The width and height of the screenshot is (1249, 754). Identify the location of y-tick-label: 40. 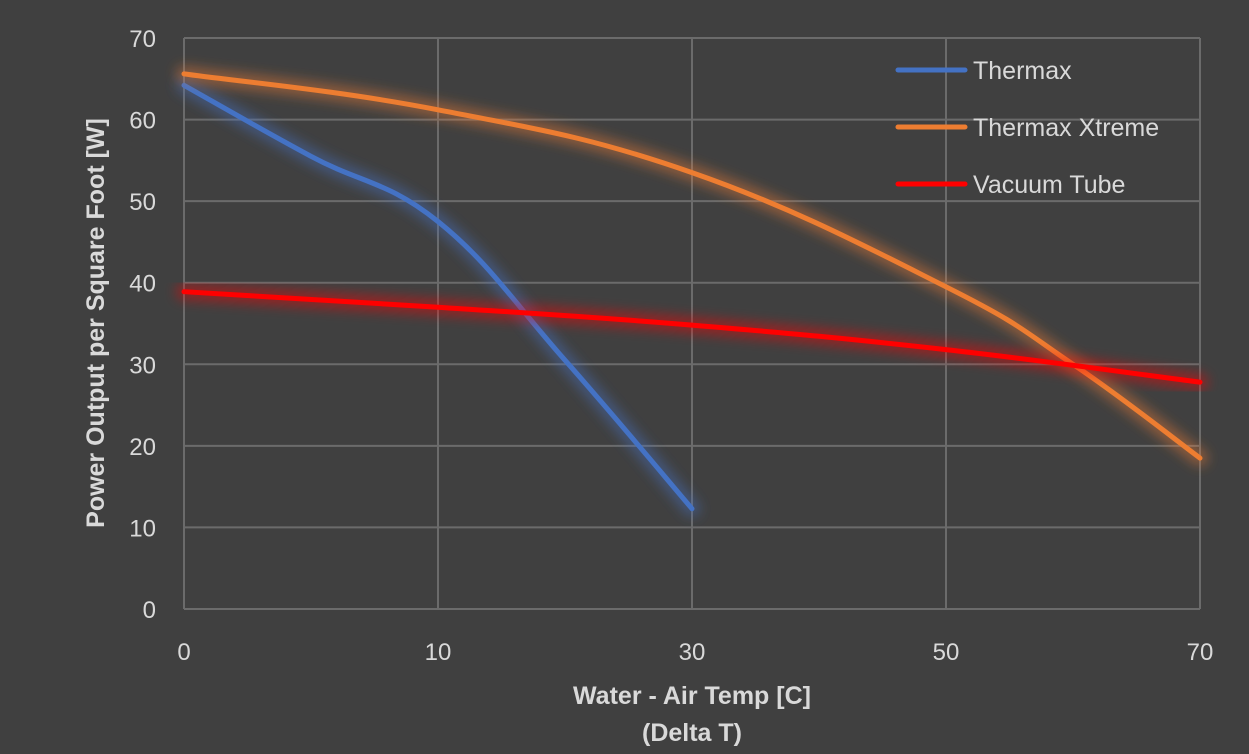
(142, 284).